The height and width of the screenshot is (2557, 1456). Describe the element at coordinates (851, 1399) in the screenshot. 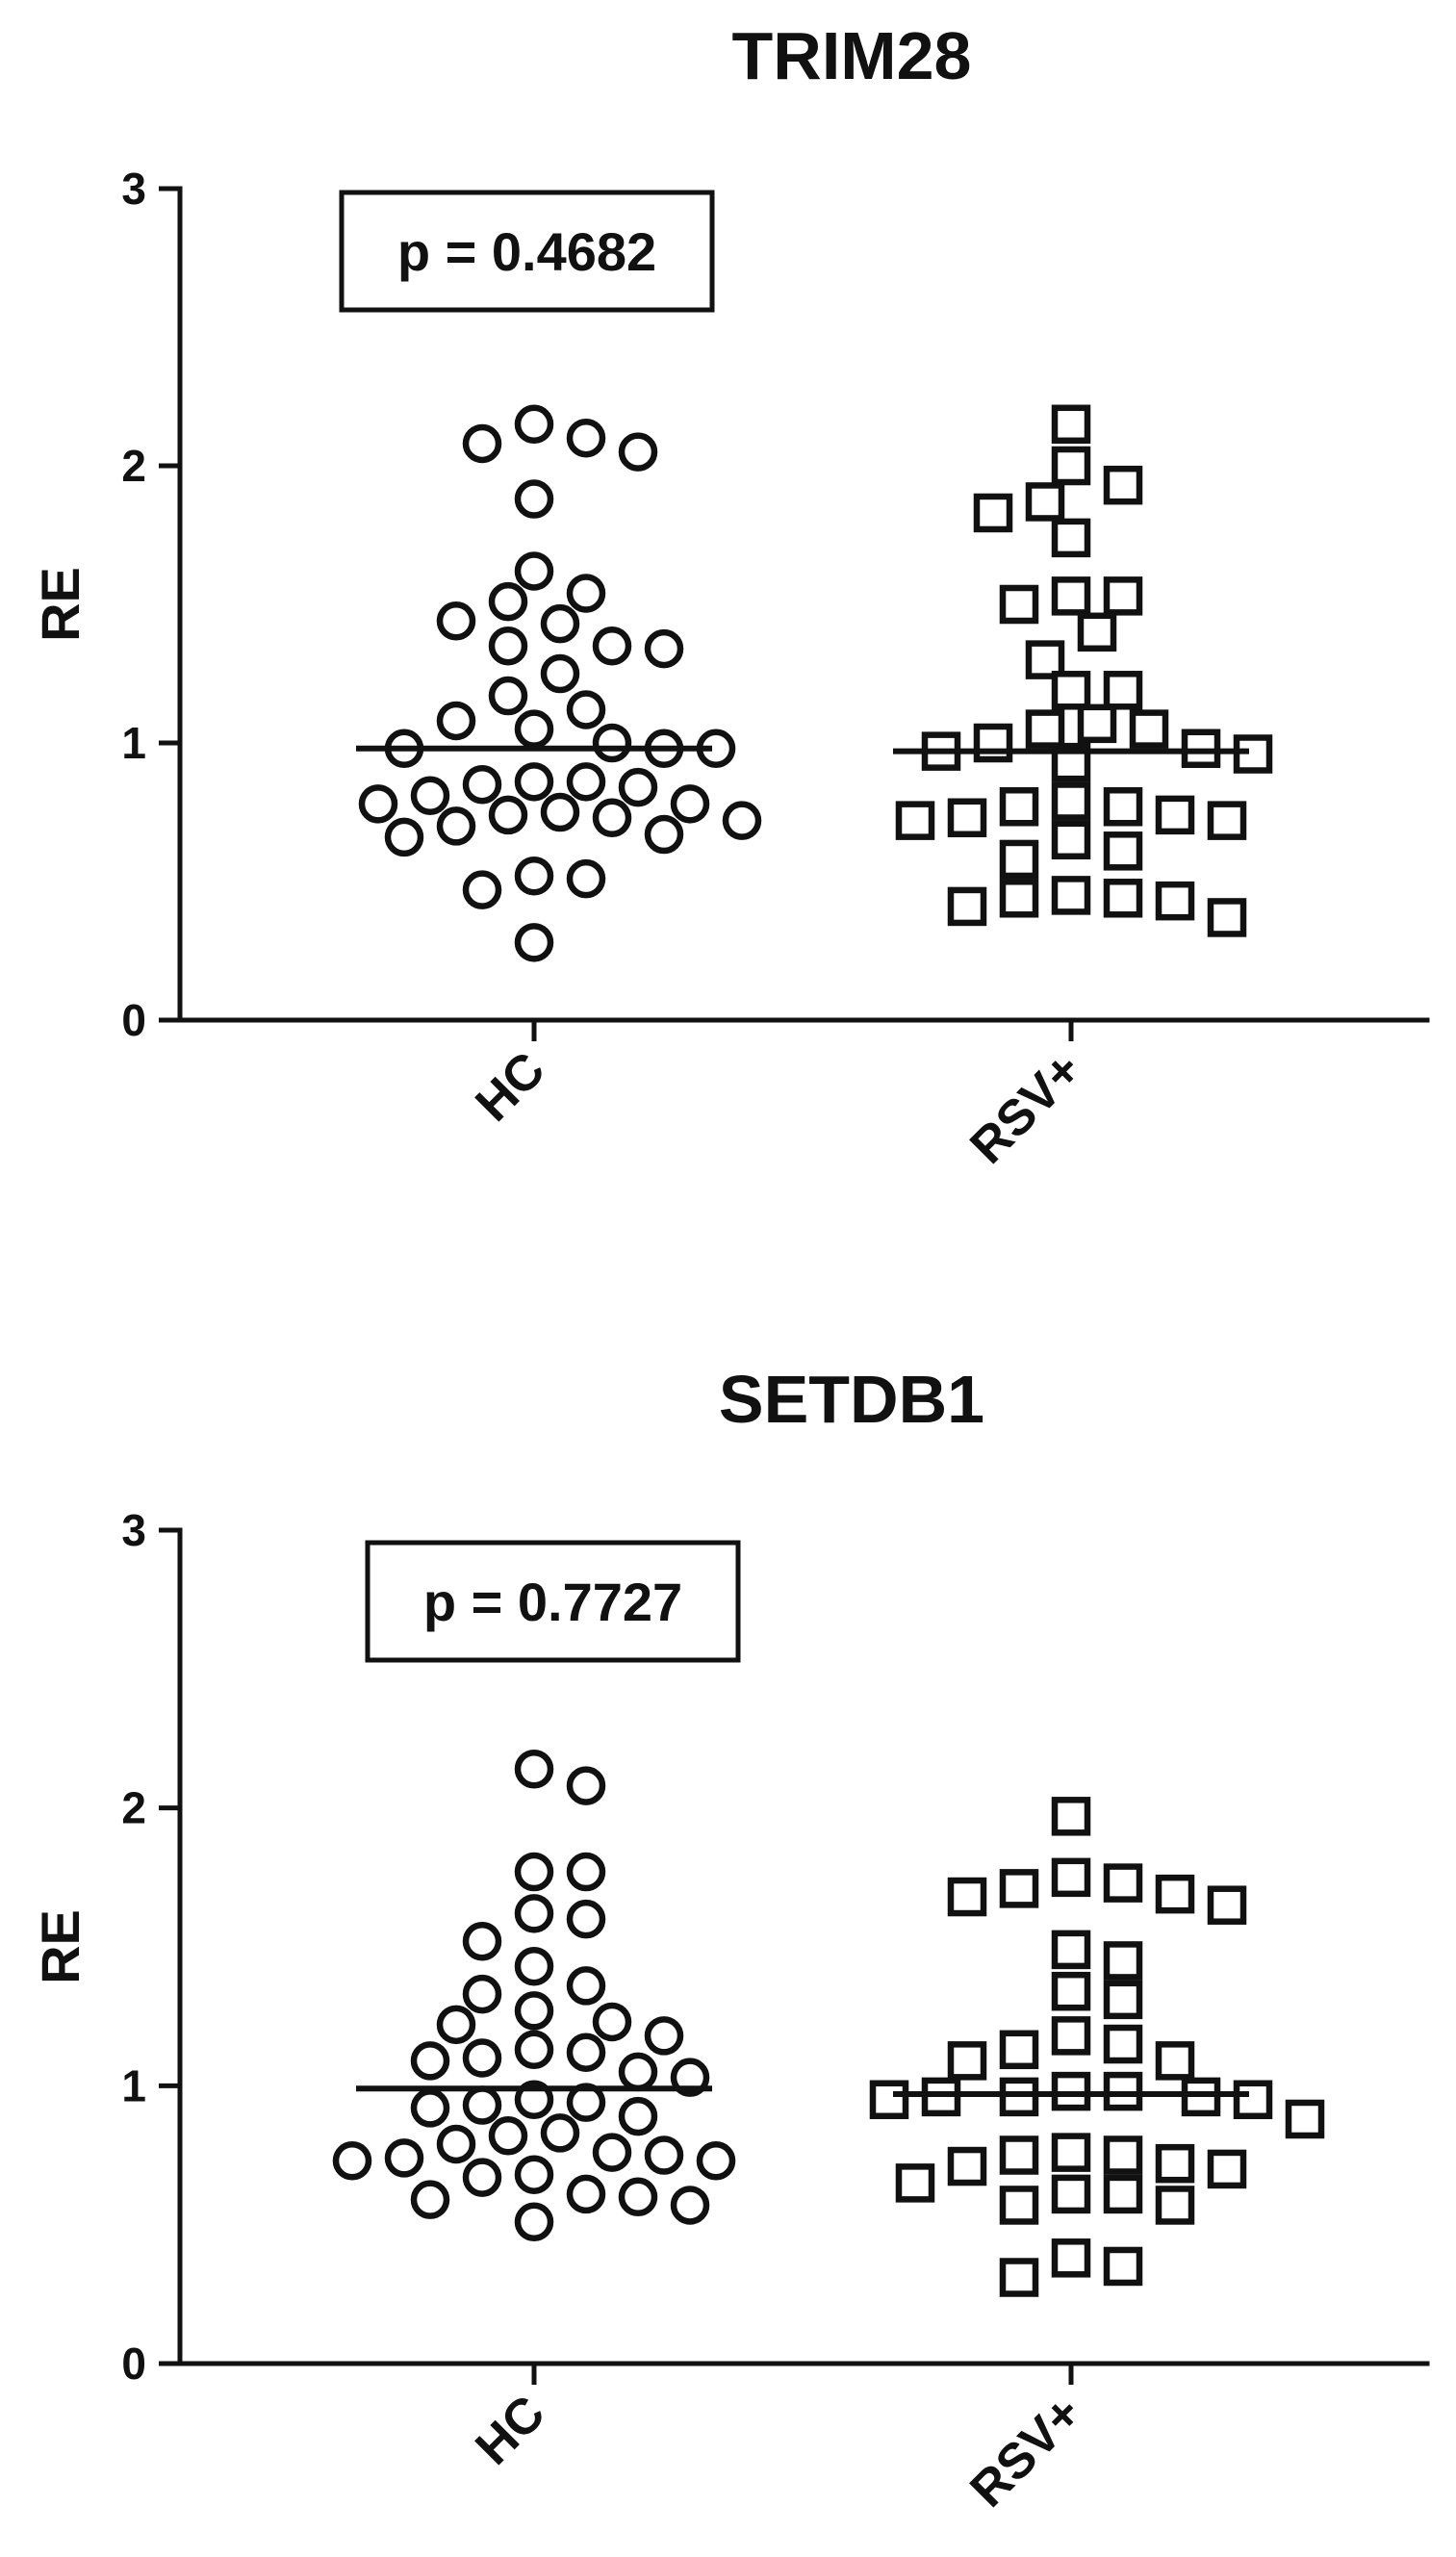

I see `chart-title: SETDB1` at that location.